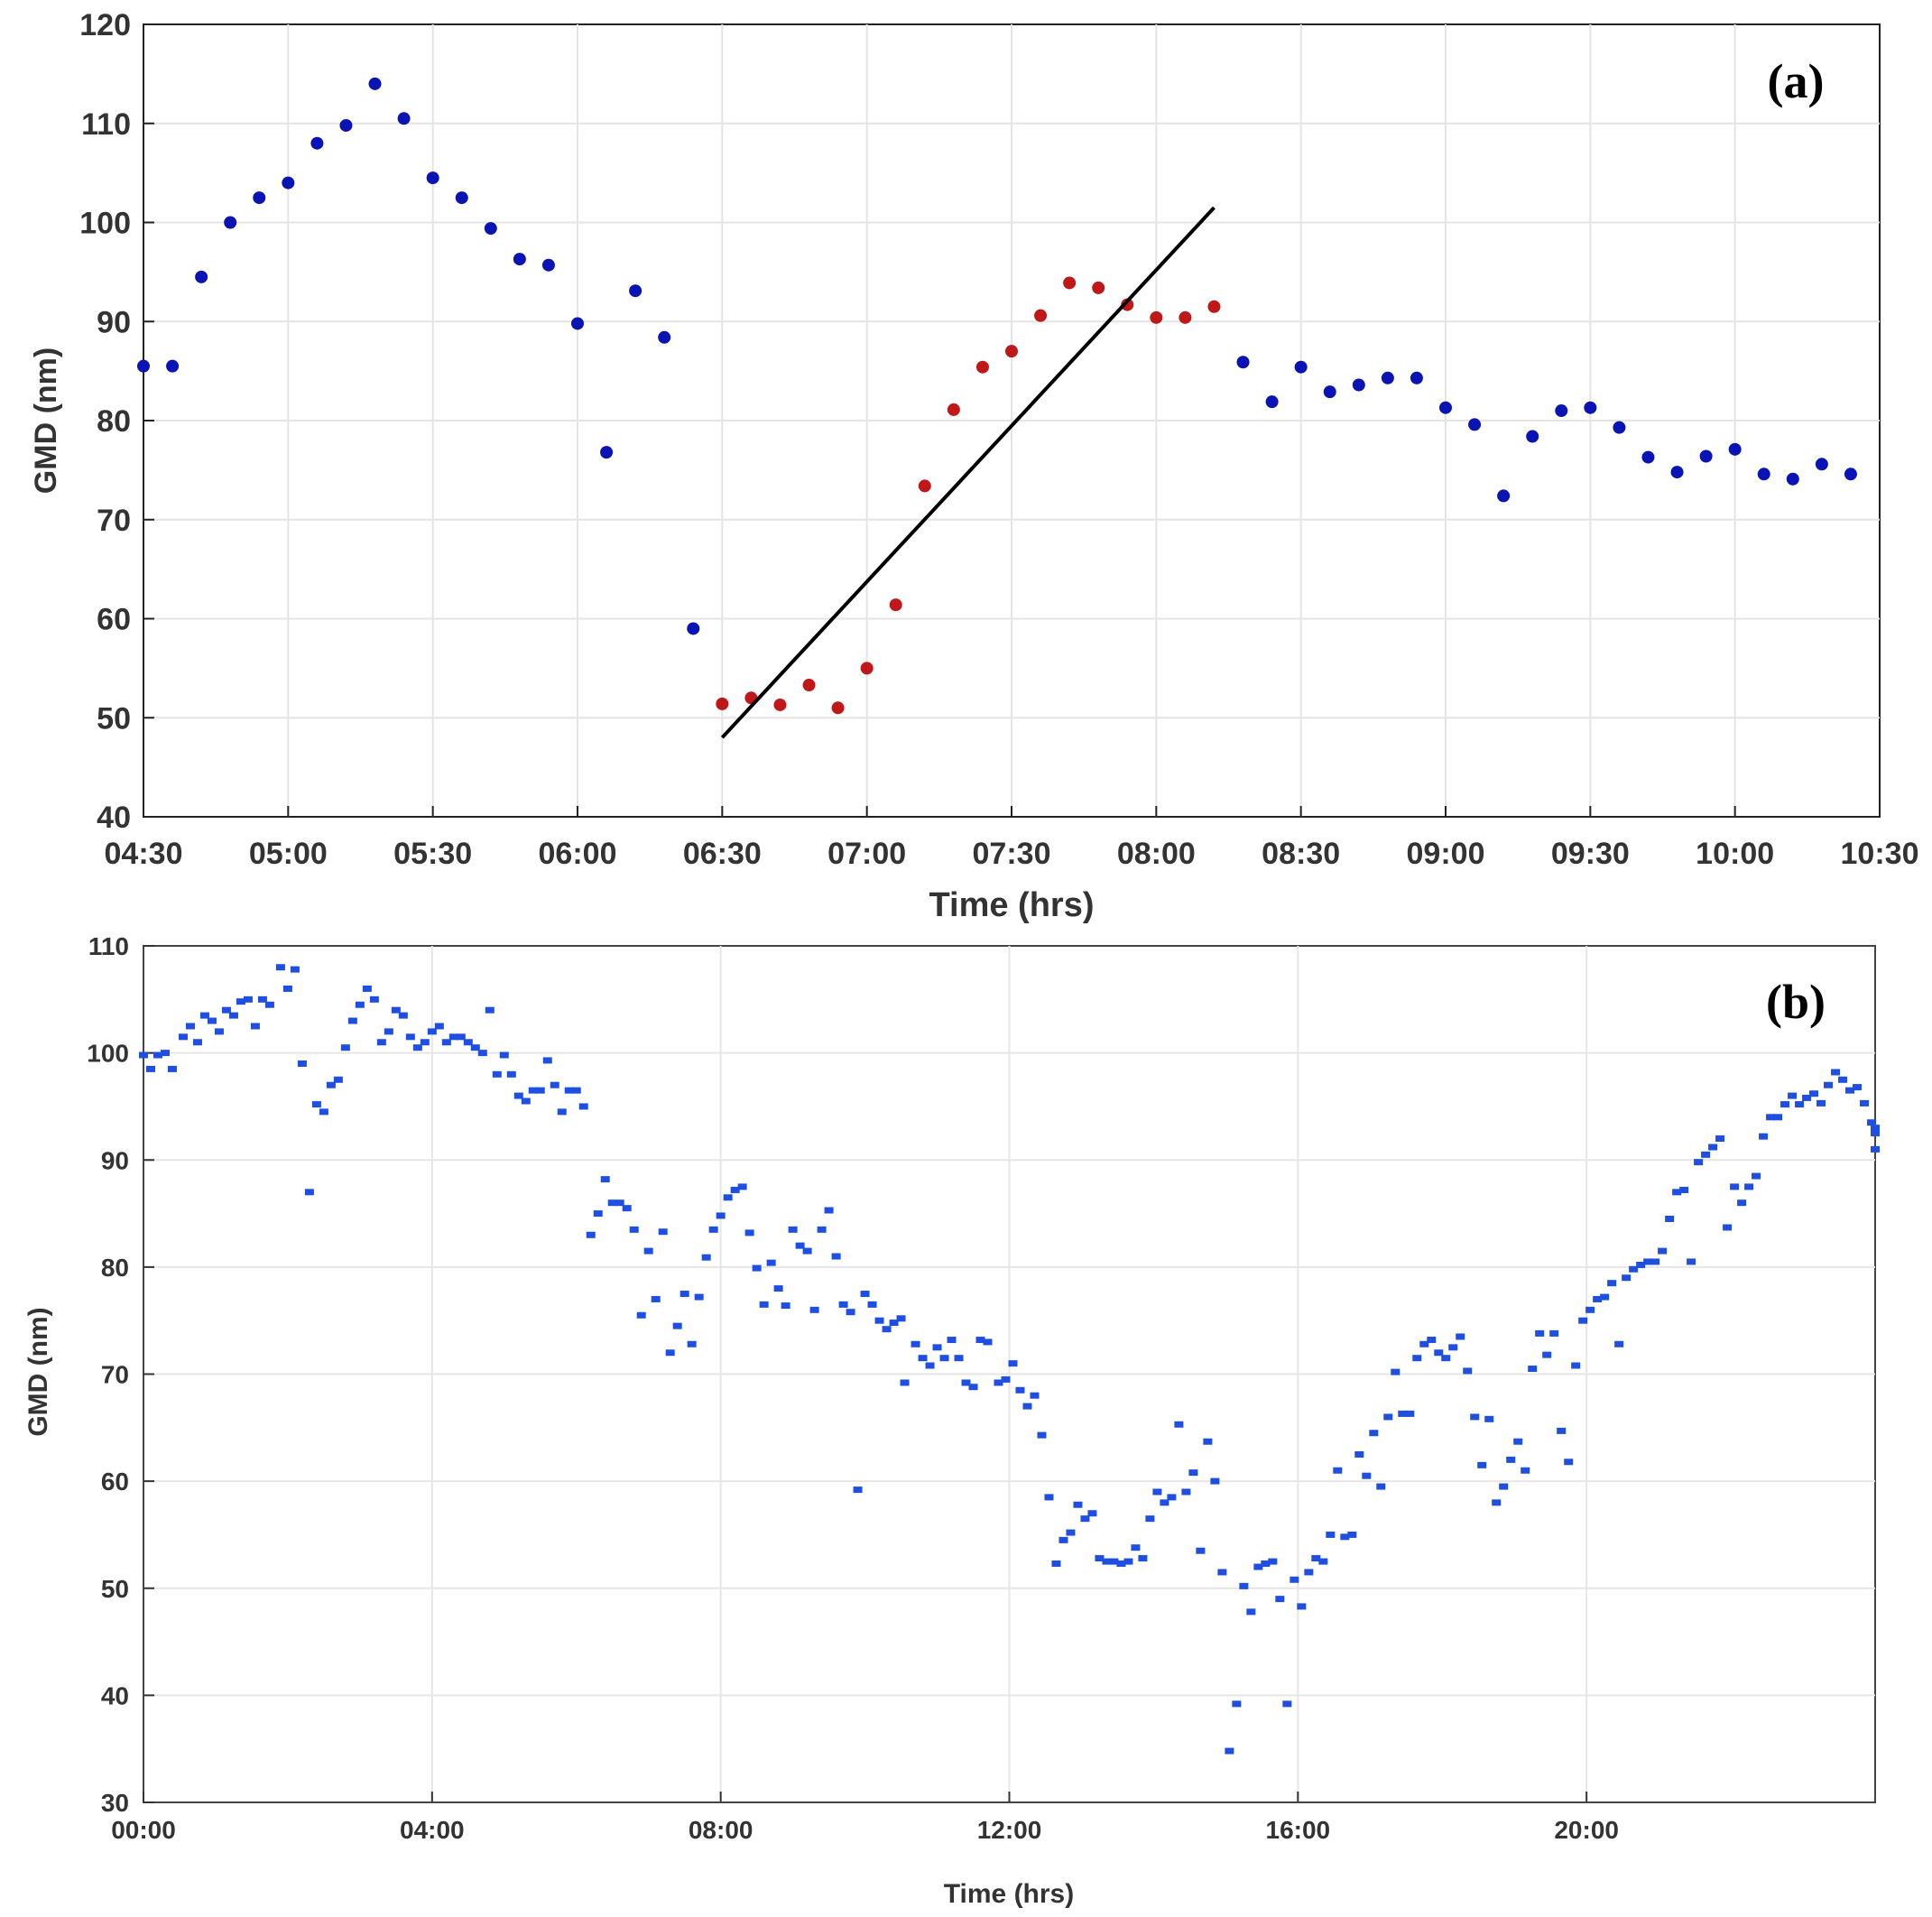  Describe the element at coordinates (432, 1830) in the screenshot. I see `panel-b-x-tick-label: 04:00` at that location.